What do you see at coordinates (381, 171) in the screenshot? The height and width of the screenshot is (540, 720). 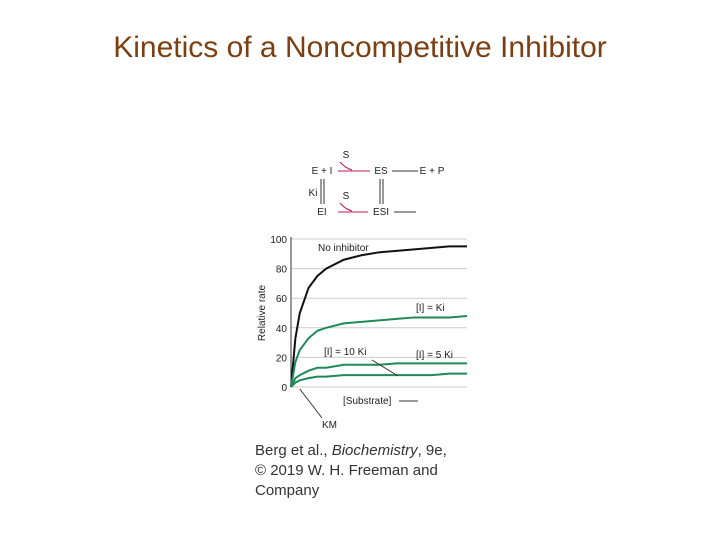 I see `scheme-es: ES` at bounding box center [381, 171].